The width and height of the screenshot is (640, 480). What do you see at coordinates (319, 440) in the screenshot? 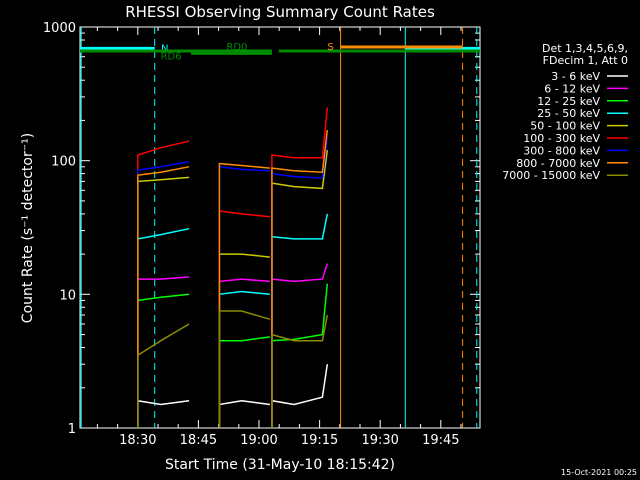
I see `x-tick-label: 19:15` at bounding box center [319, 440].